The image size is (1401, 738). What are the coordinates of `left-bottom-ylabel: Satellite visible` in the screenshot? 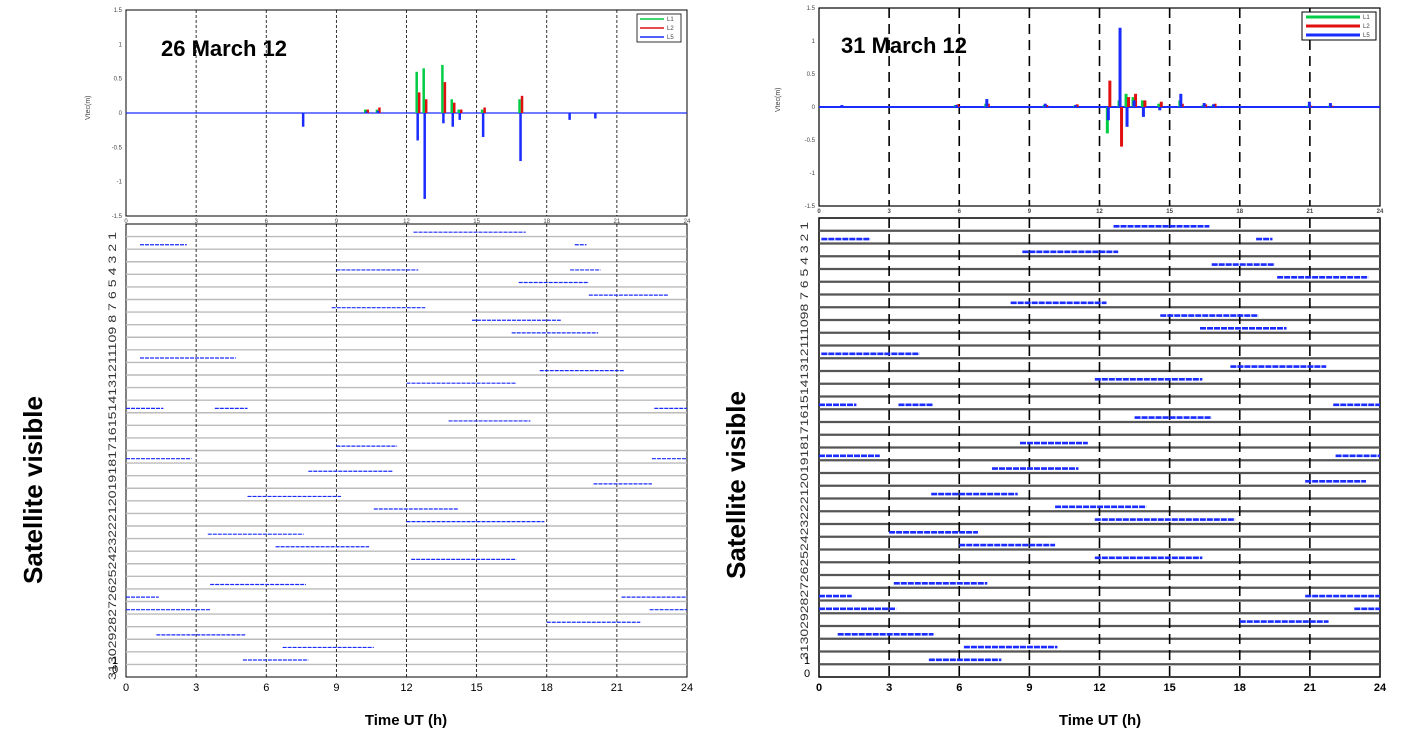 It's located at (33, 490).